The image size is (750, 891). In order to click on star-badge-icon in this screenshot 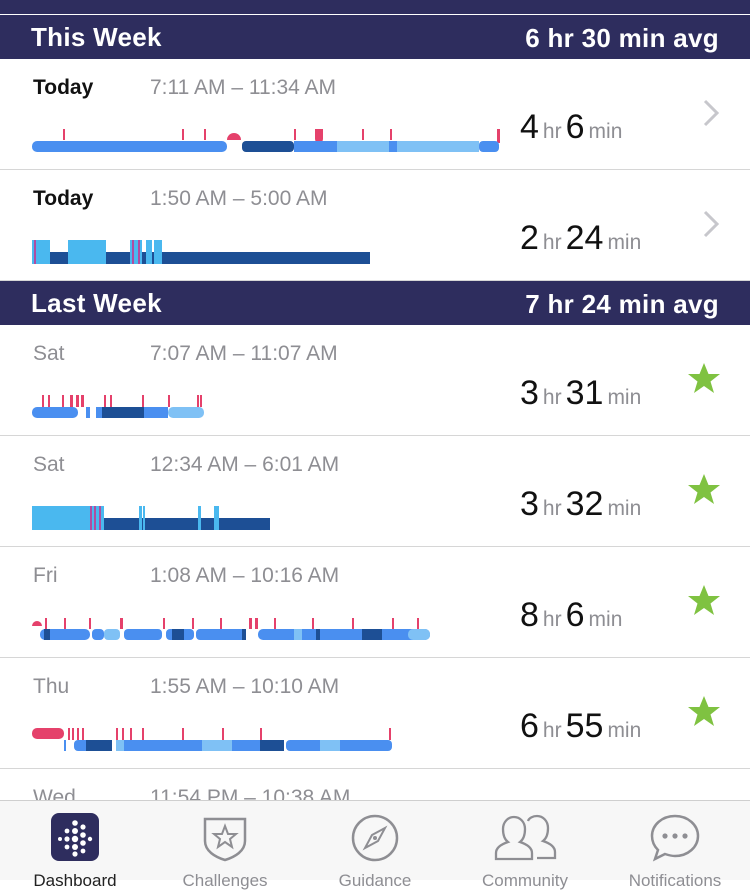, I will do `click(225, 839)`.